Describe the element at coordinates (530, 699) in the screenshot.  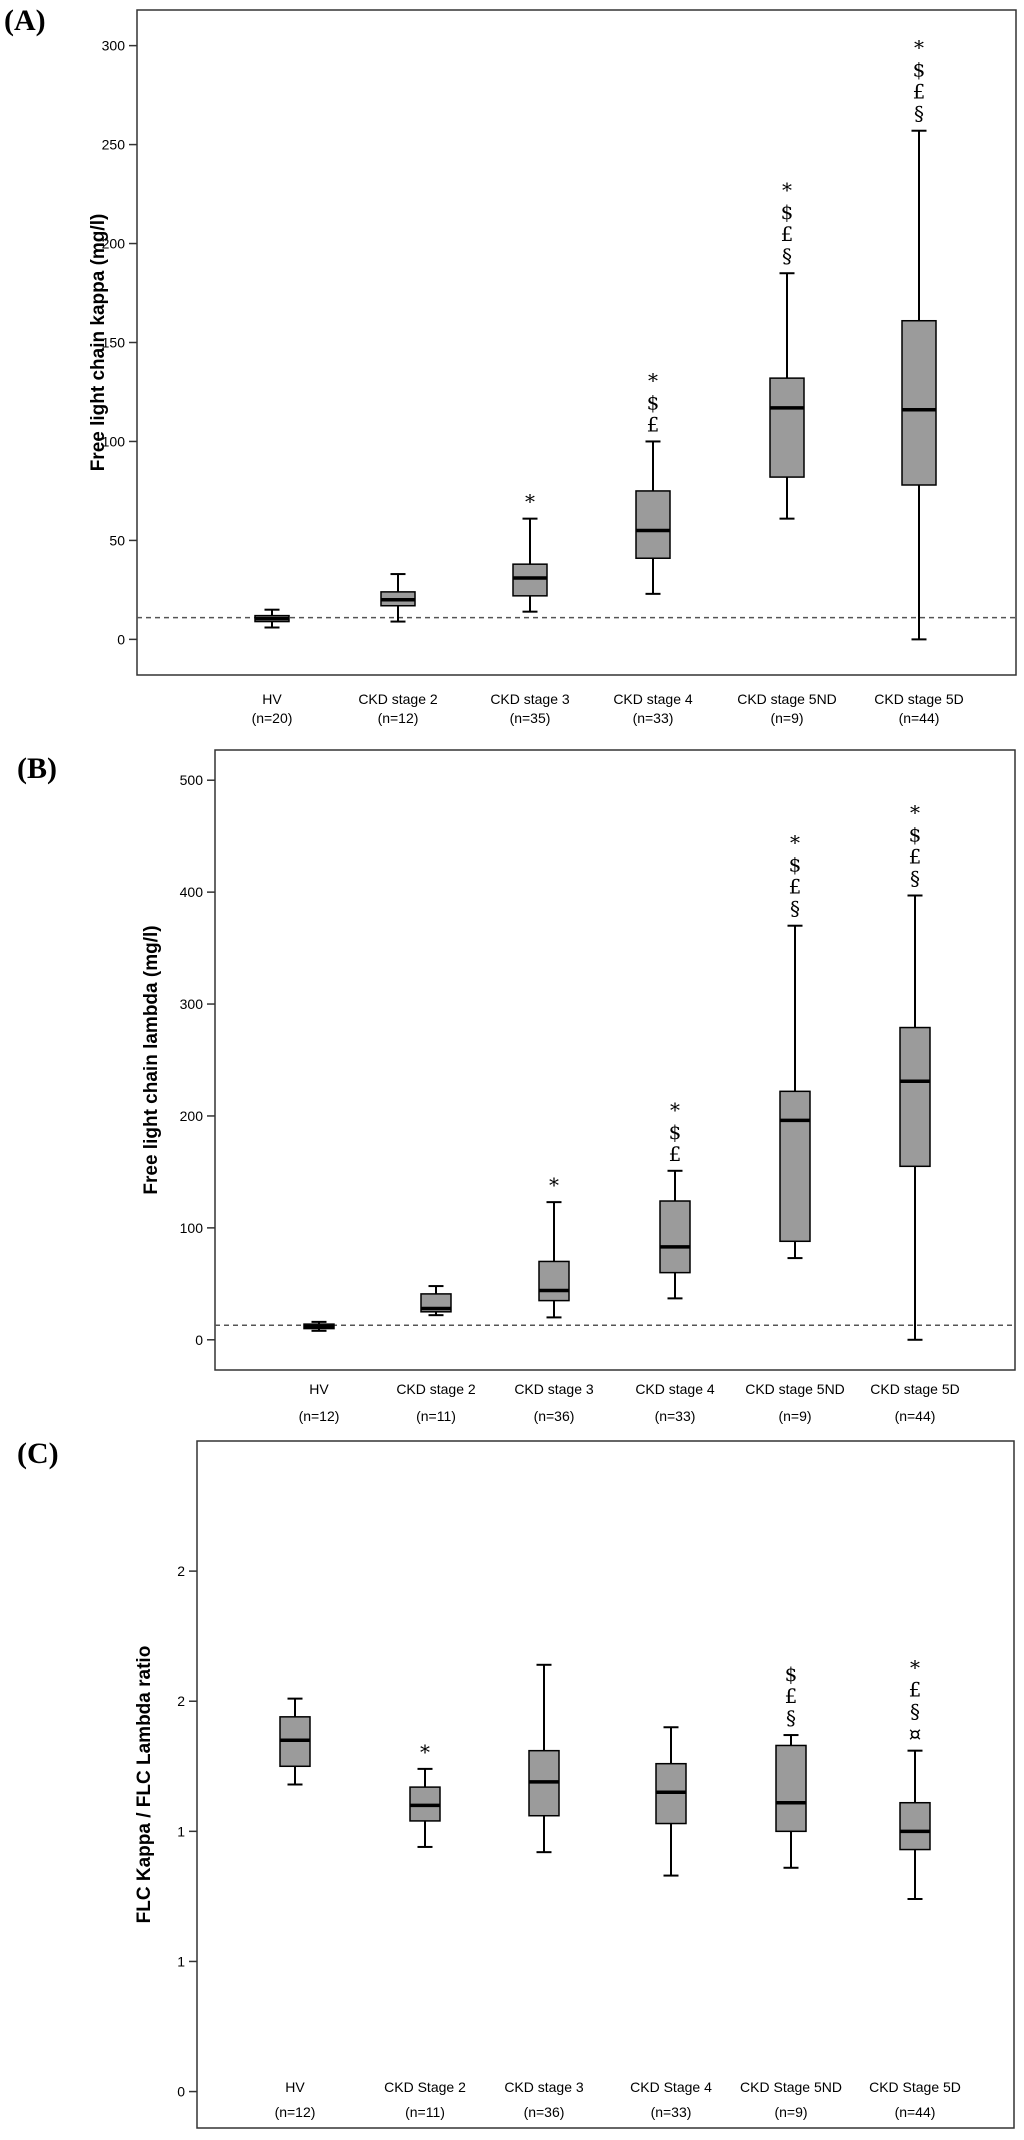
I see `chart1-category-label: CKD stage 3` at that location.